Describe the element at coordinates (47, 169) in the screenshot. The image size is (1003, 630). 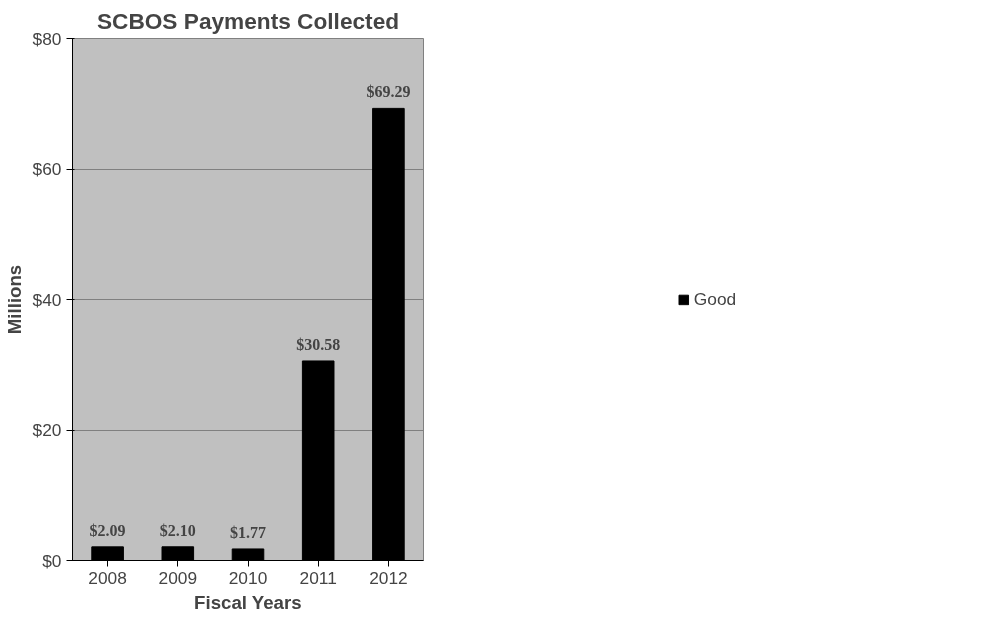
I see `y-tick-label: $60` at that location.